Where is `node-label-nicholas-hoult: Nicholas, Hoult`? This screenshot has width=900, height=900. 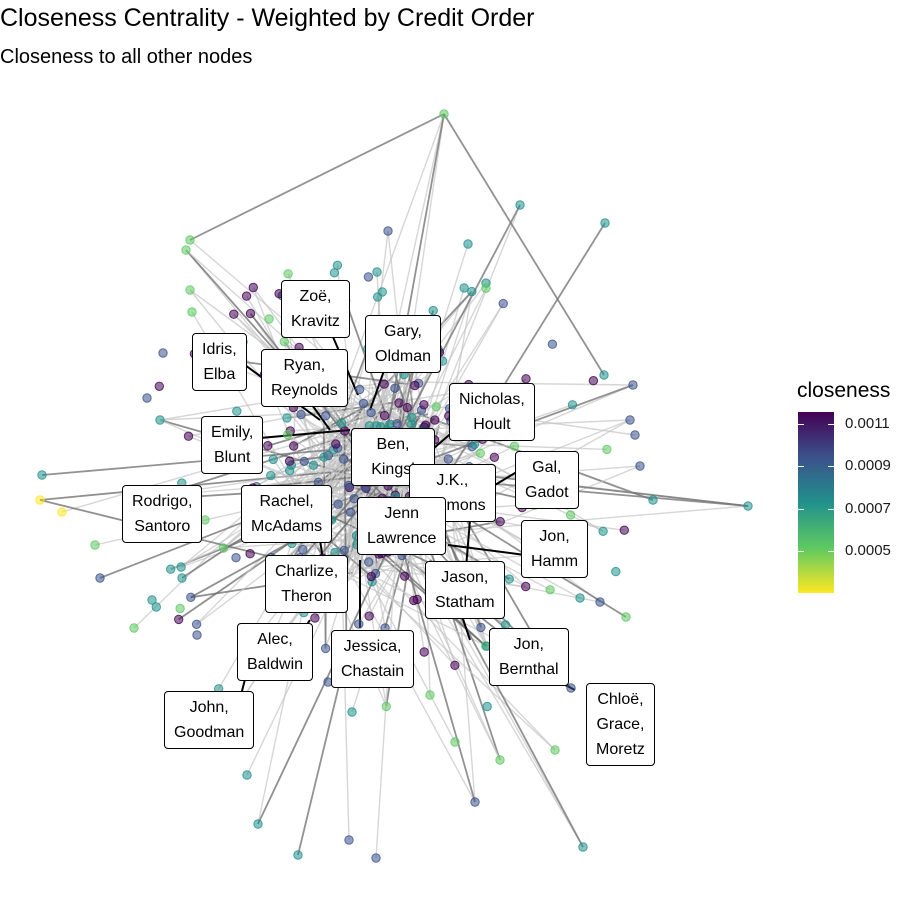 node-label-nicholas-hoult: Nicholas, Hoult is located at coordinates (492, 412).